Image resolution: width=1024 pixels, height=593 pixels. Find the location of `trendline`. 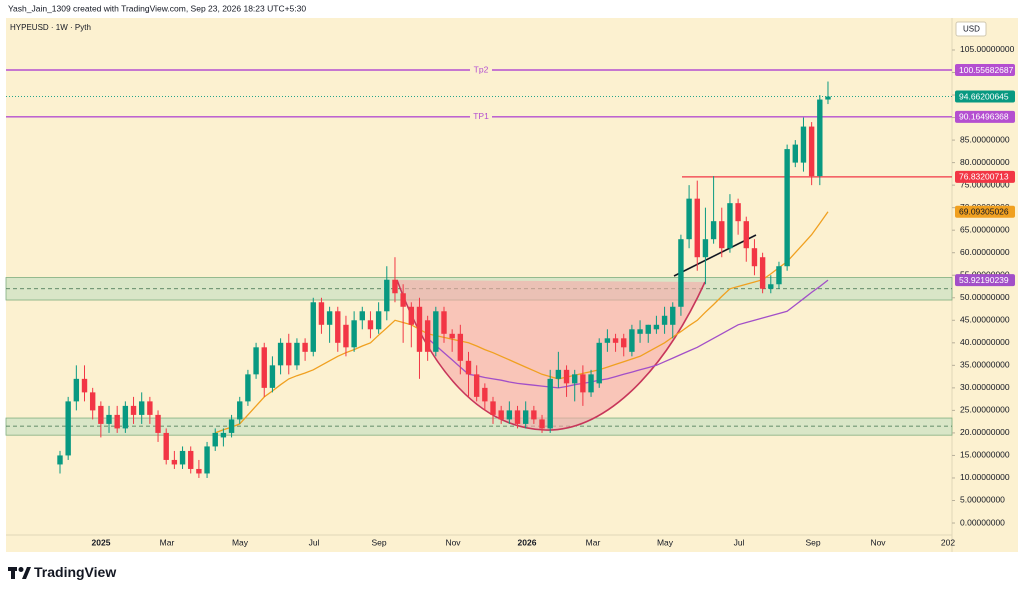

trendline is located at coordinates (715, 255).